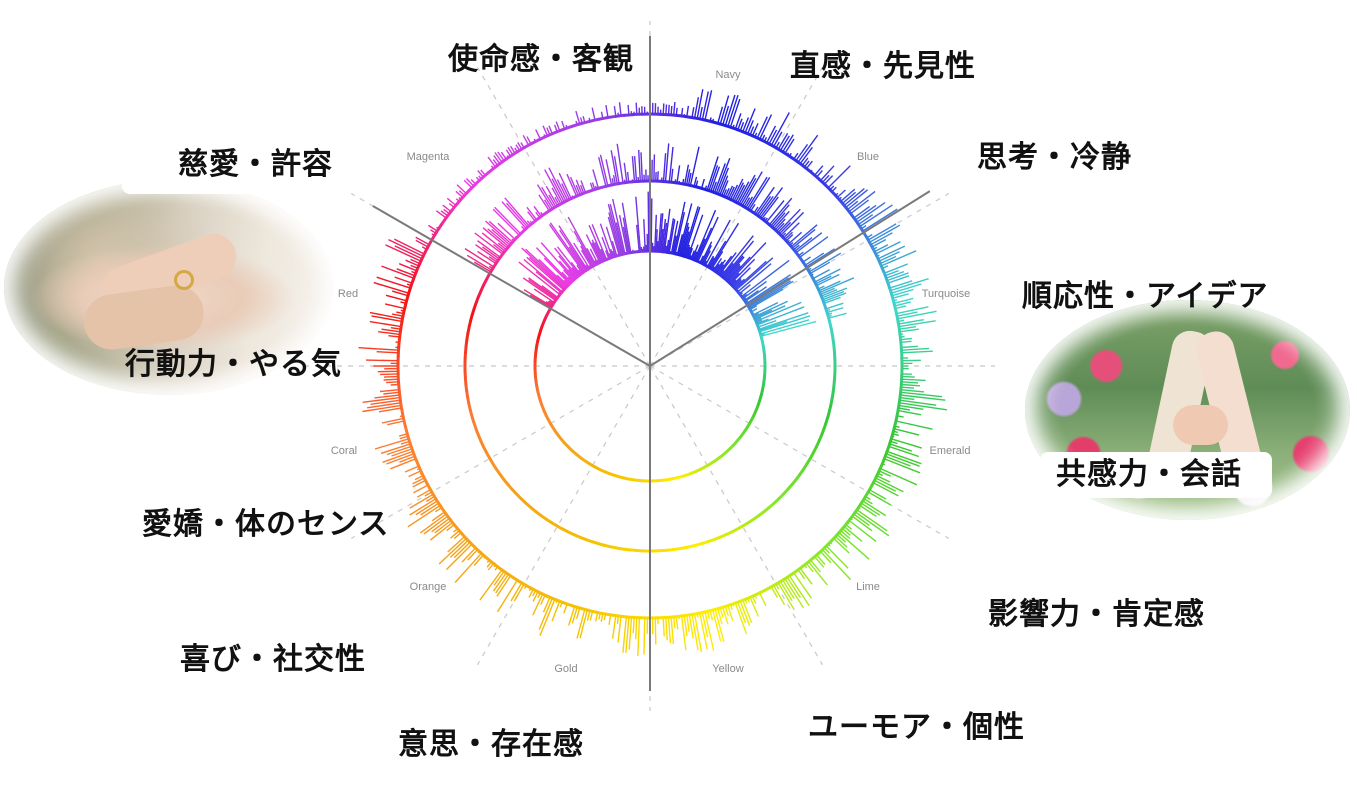  I want to click on trait-coral: 愛嬌・体のセンス, so click(266, 524).